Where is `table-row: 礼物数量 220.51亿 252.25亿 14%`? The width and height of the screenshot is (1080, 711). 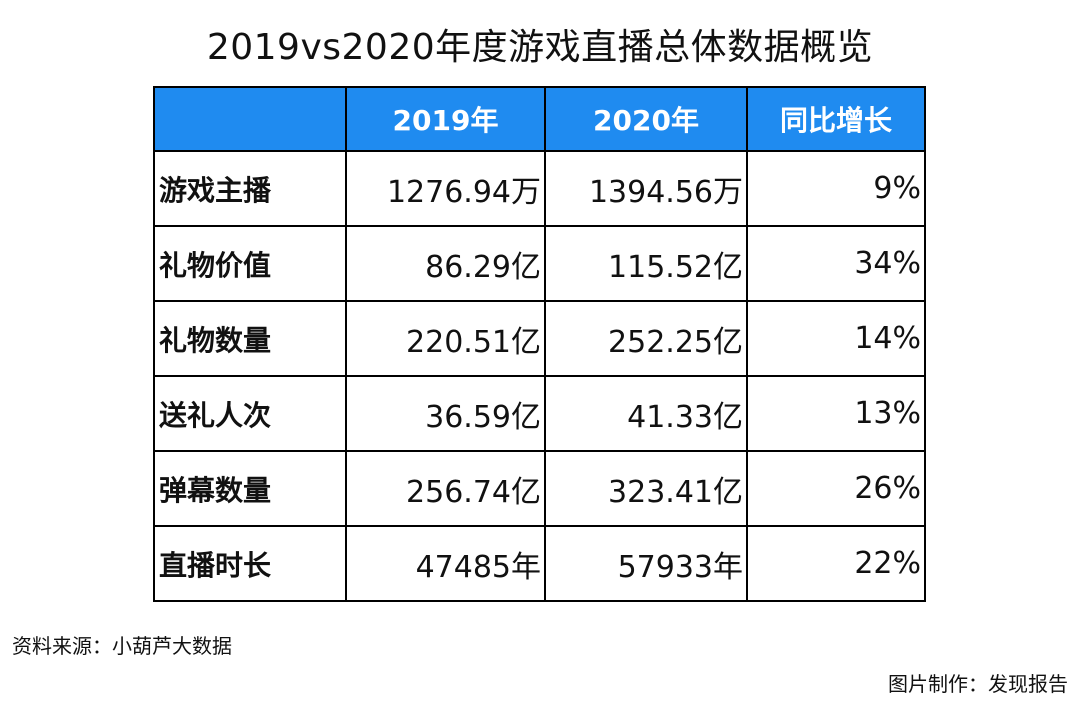
table-row: 礼物数量 220.51亿 252.25亿 14% is located at coordinates (539, 338).